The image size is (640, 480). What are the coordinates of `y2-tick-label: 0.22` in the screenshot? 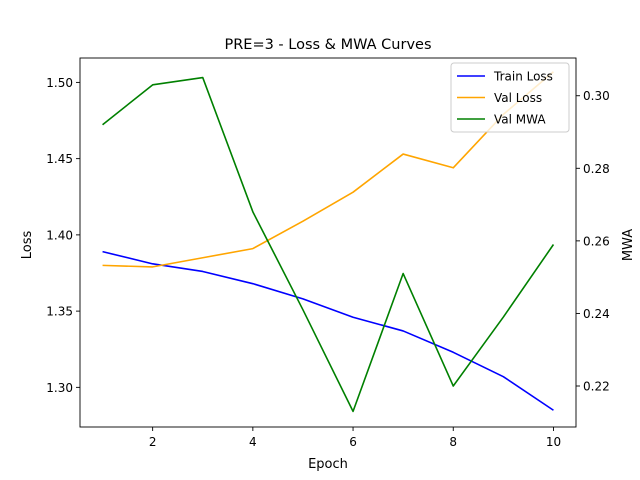 It's located at (596, 387).